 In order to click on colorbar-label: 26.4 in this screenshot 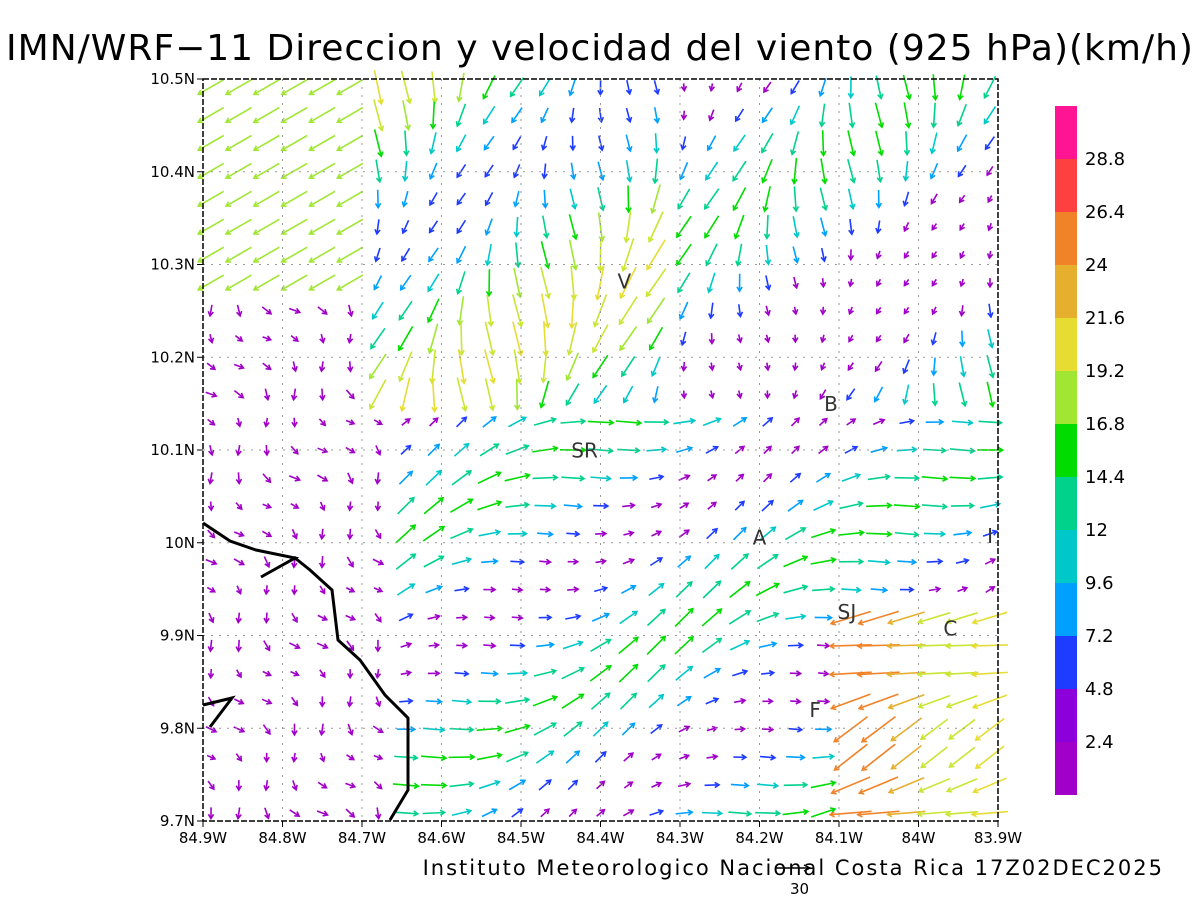, I will do `click(1105, 212)`.